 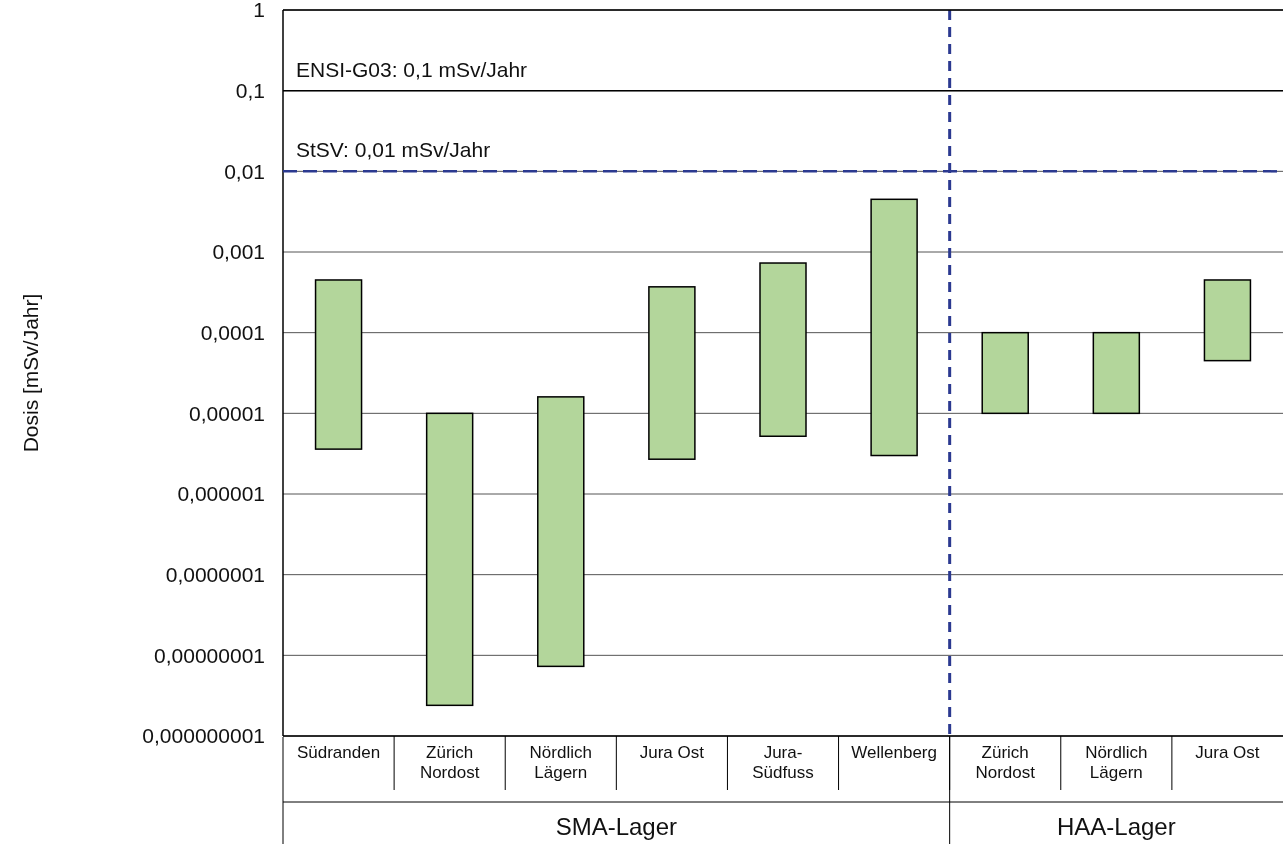 I want to click on text: SMA-Lager, so click(x=616, y=826).